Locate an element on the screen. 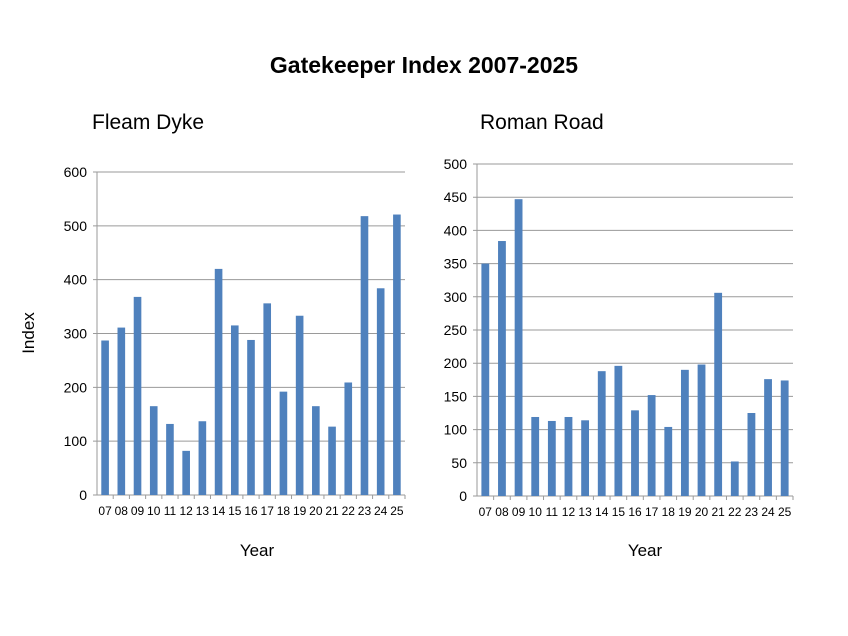 This screenshot has width=848, height=636. y-tick-label: 350 is located at coordinates (456, 264).